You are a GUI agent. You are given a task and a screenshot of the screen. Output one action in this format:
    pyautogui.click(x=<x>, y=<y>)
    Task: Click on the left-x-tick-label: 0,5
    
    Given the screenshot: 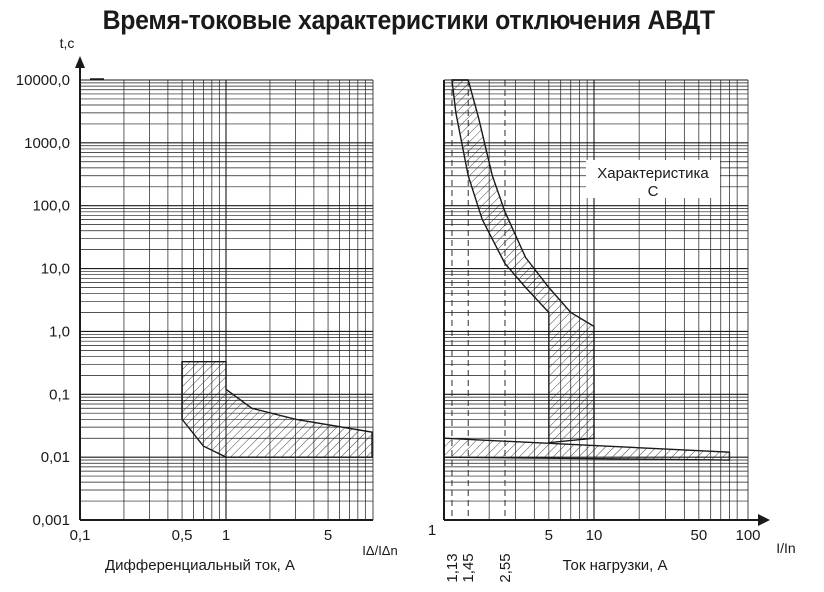 What is the action you would take?
    pyautogui.click(x=182, y=535)
    